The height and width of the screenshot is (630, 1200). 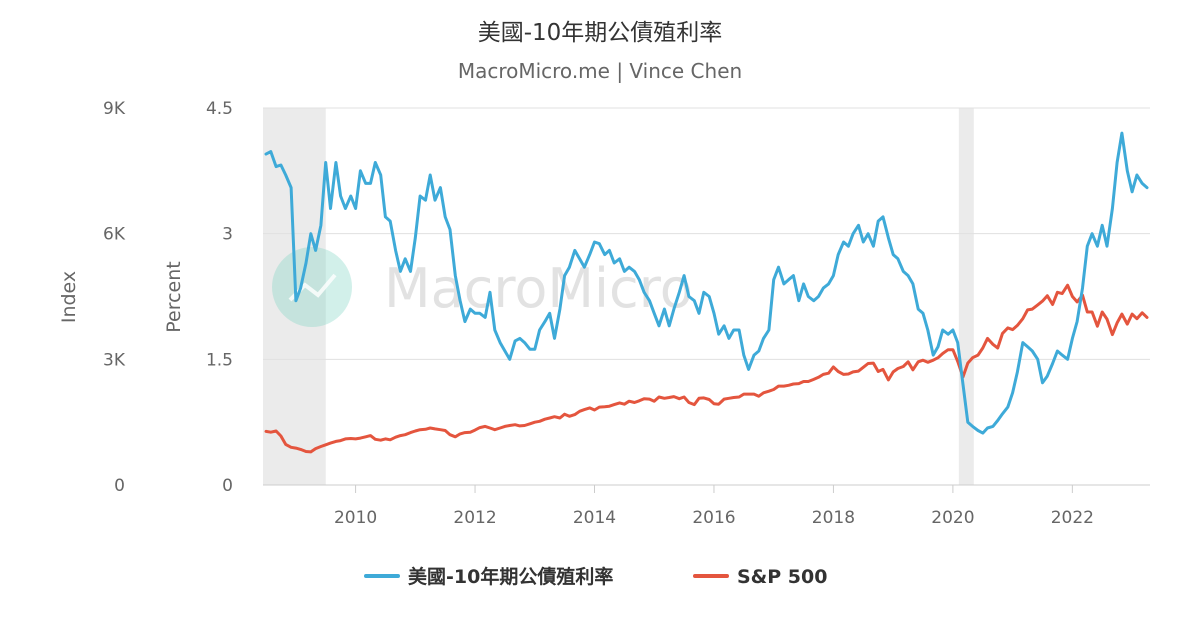 I want to click on watermark-text: MacroMicro, so click(x=538, y=288).